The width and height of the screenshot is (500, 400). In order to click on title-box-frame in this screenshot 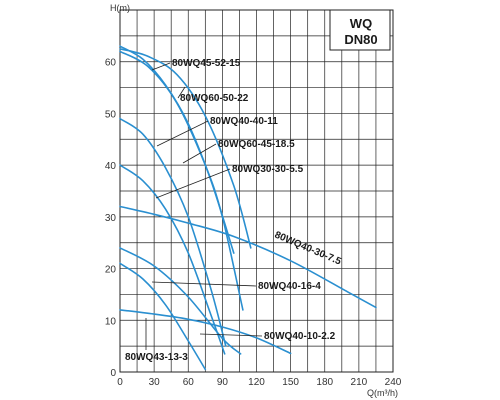, I will do `click(360, 30)`.